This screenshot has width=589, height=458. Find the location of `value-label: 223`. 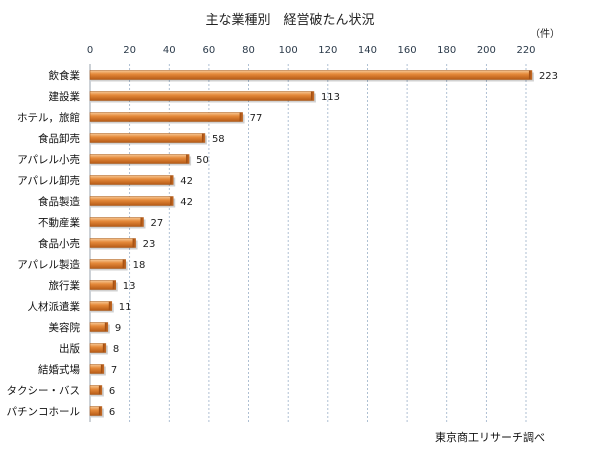

value-label: 223 is located at coordinates (548, 76).